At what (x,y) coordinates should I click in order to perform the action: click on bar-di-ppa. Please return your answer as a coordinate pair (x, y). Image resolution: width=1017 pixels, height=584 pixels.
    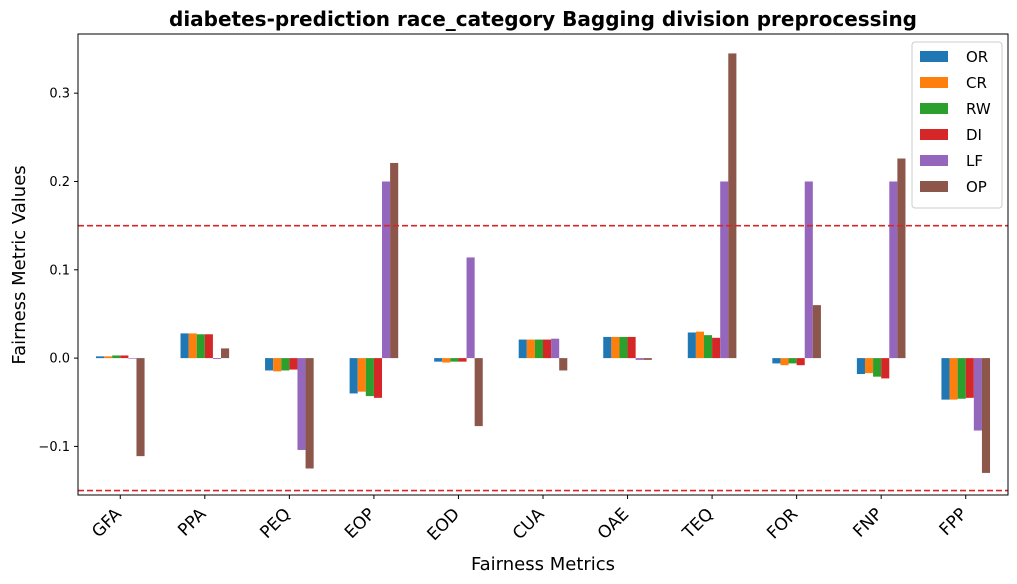
    Looking at the image, I should click on (208, 346).